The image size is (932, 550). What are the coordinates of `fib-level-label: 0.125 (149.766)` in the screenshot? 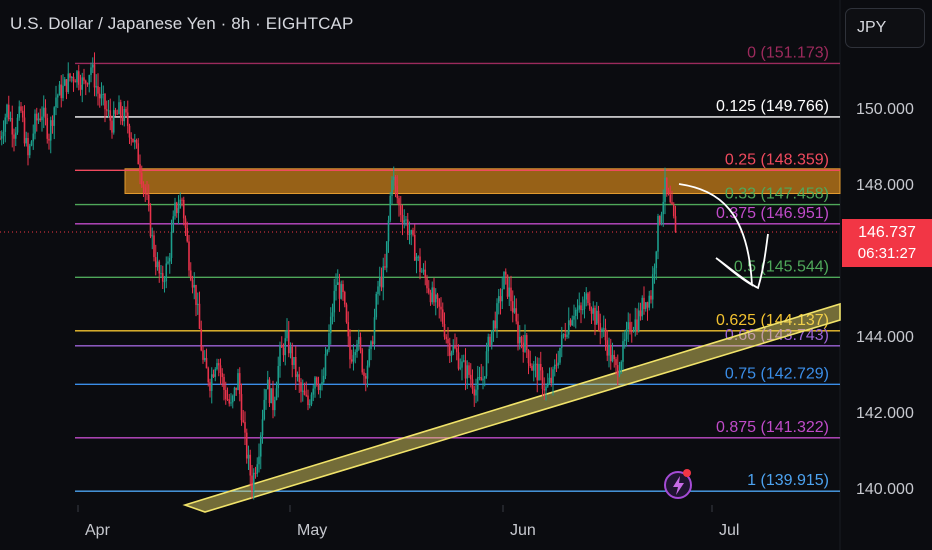 It's located at (772, 106).